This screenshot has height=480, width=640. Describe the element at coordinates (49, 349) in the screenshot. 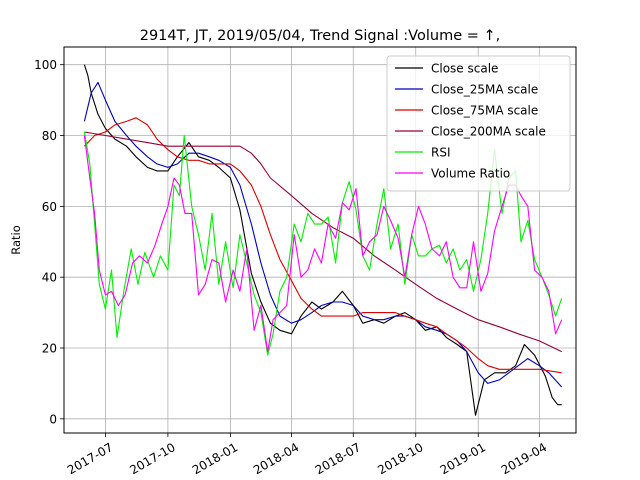

I see `y-tick-label: 20` at that location.